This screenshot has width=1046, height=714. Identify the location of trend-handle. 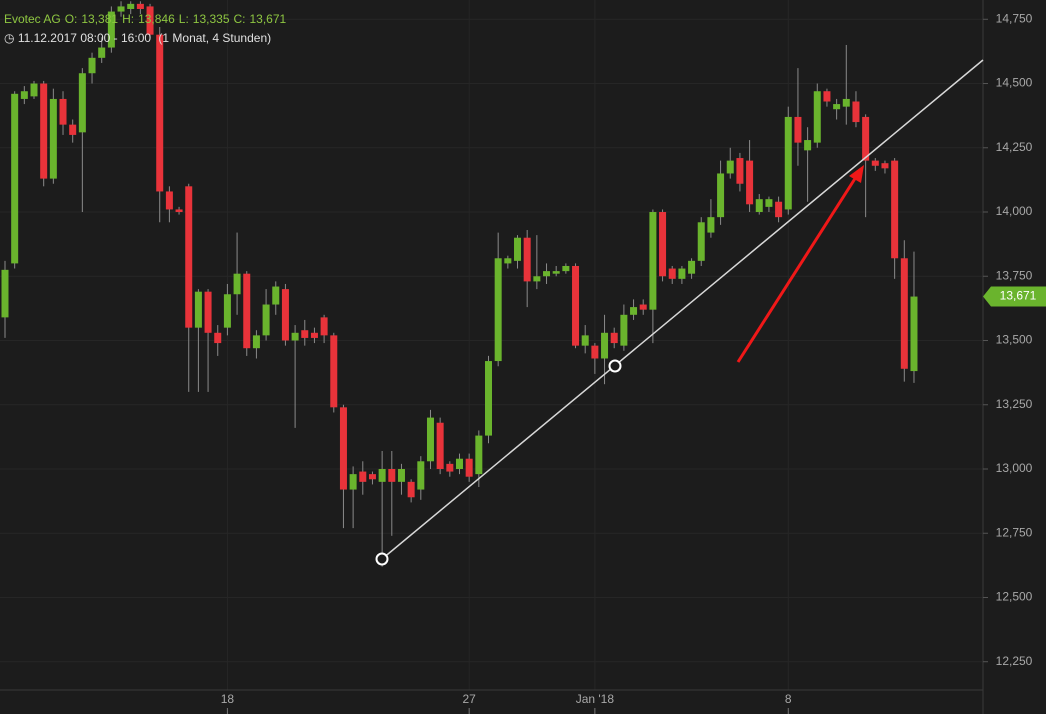
(382, 559).